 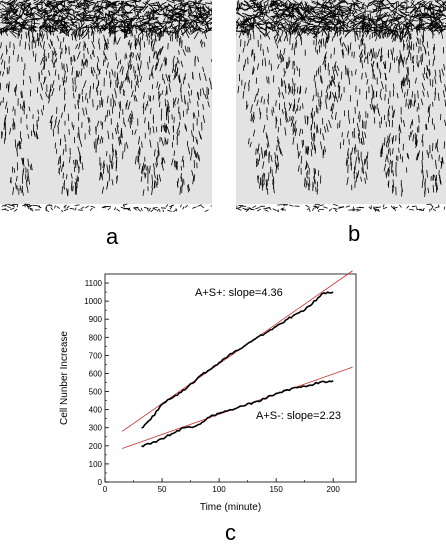 I want to click on x-tick-label: 150, so click(x=276, y=489).